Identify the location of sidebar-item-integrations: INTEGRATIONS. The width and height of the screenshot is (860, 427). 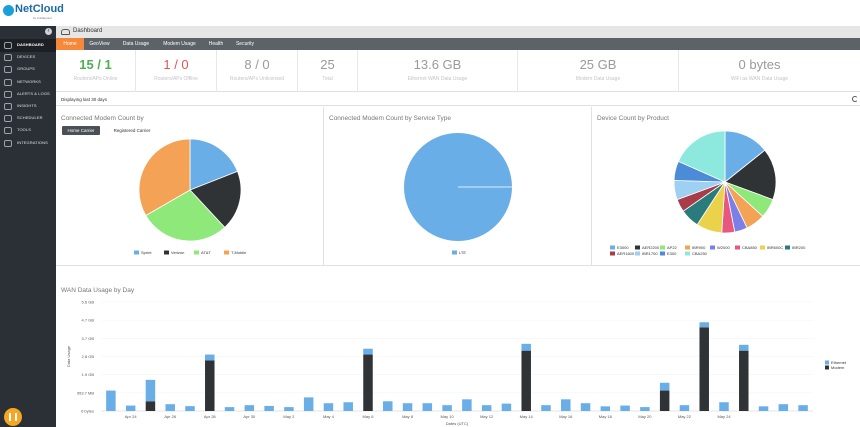
(28, 143).